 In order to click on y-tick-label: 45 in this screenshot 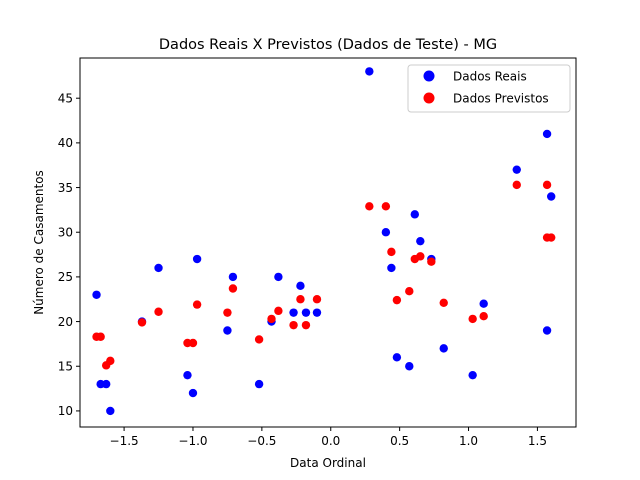, I will do `click(65, 99)`.